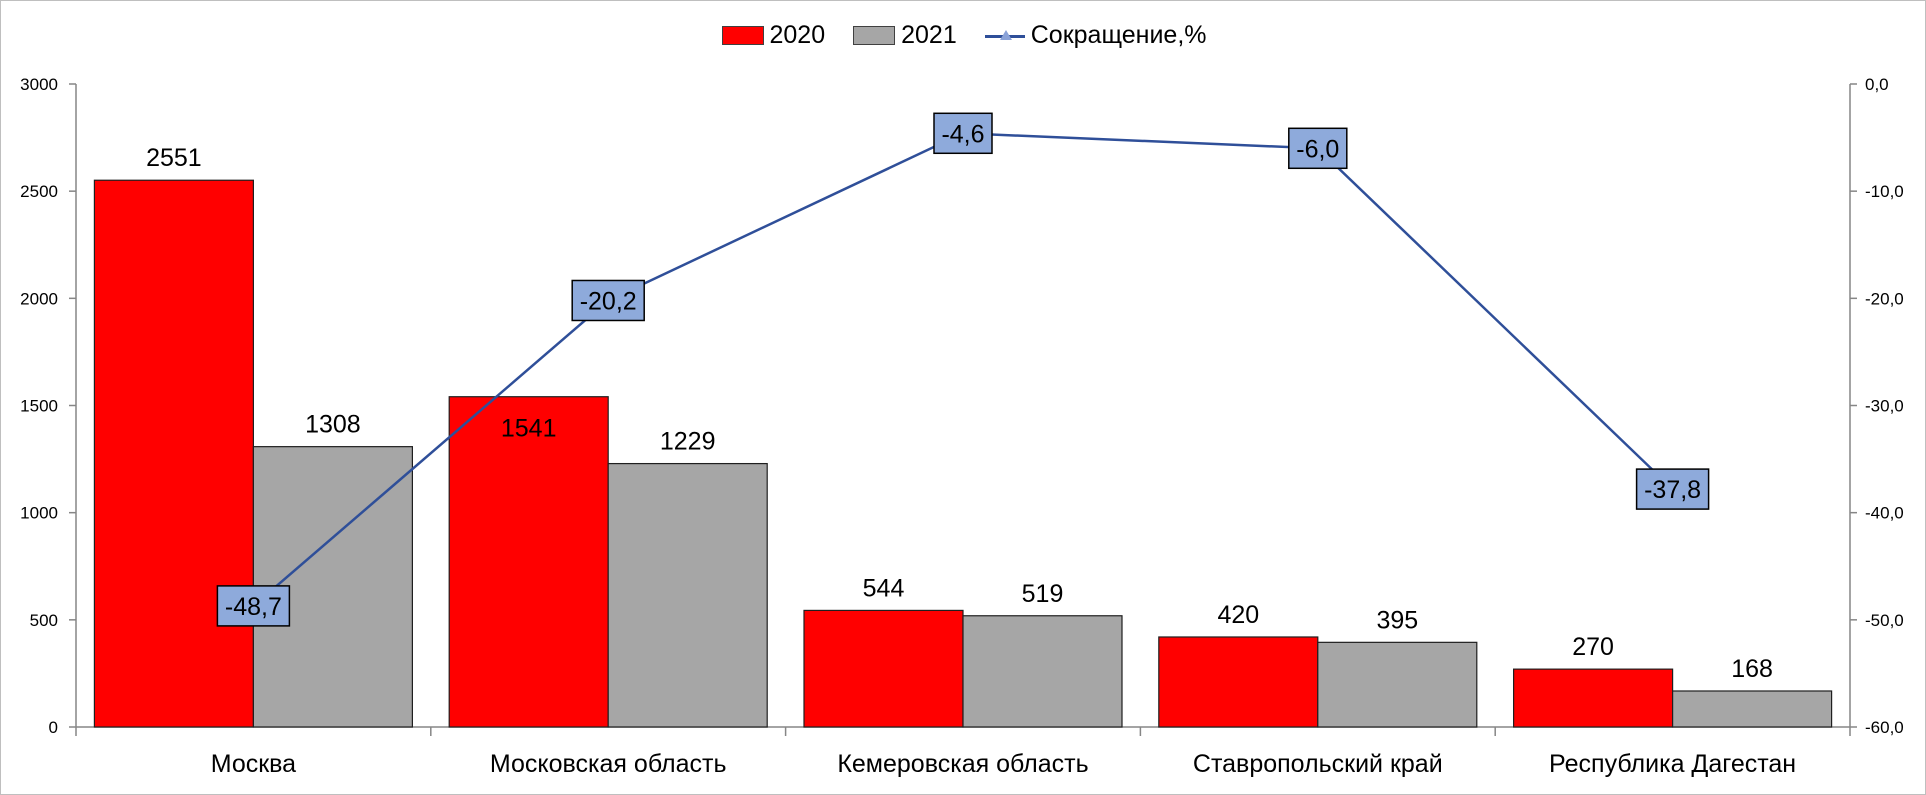 The height and width of the screenshot is (795, 1926). Describe the element at coordinates (253, 764) in the screenshot. I see `x-category-label: Москва` at that location.